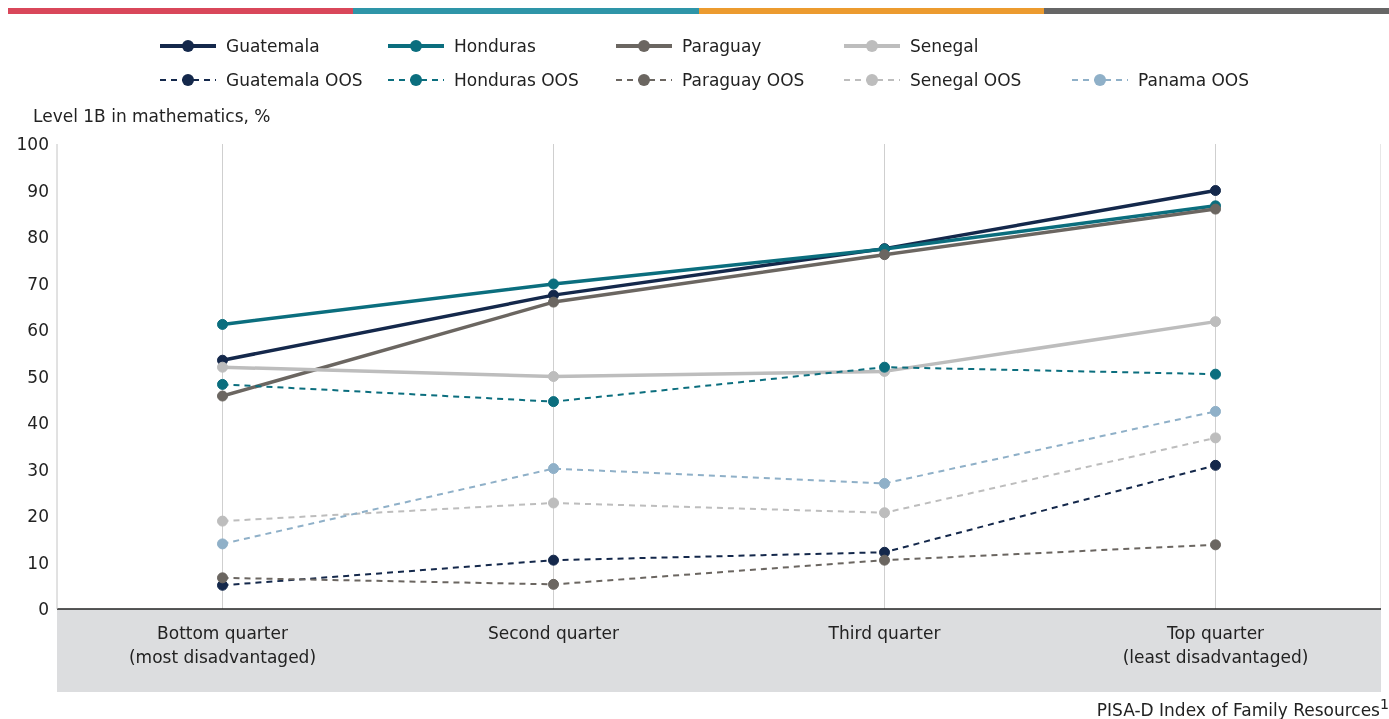  I want to click on x-tick-label: Top quarter (least disadvantaged), so click(1215, 645).